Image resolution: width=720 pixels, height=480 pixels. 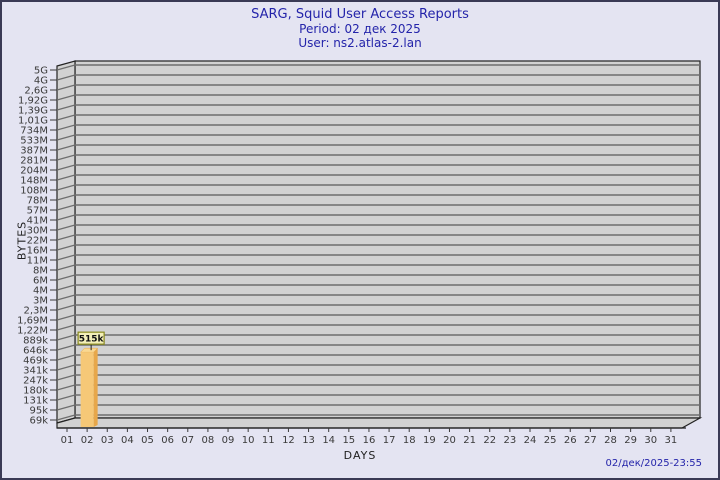 What do you see at coordinates (33, 121) in the screenshot?
I see `y-tick-label: 1,01G` at bounding box center [33, 121].